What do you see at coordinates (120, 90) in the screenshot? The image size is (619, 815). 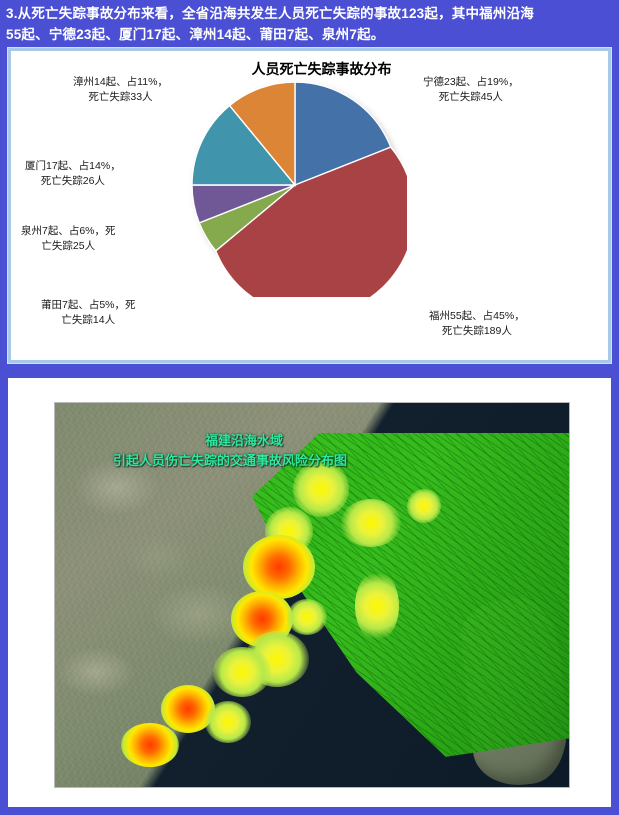 I see `pie-label-zhangzhou: 漳州14起、占11%， 死亡失踪33人` at bounding box center [120, 90].